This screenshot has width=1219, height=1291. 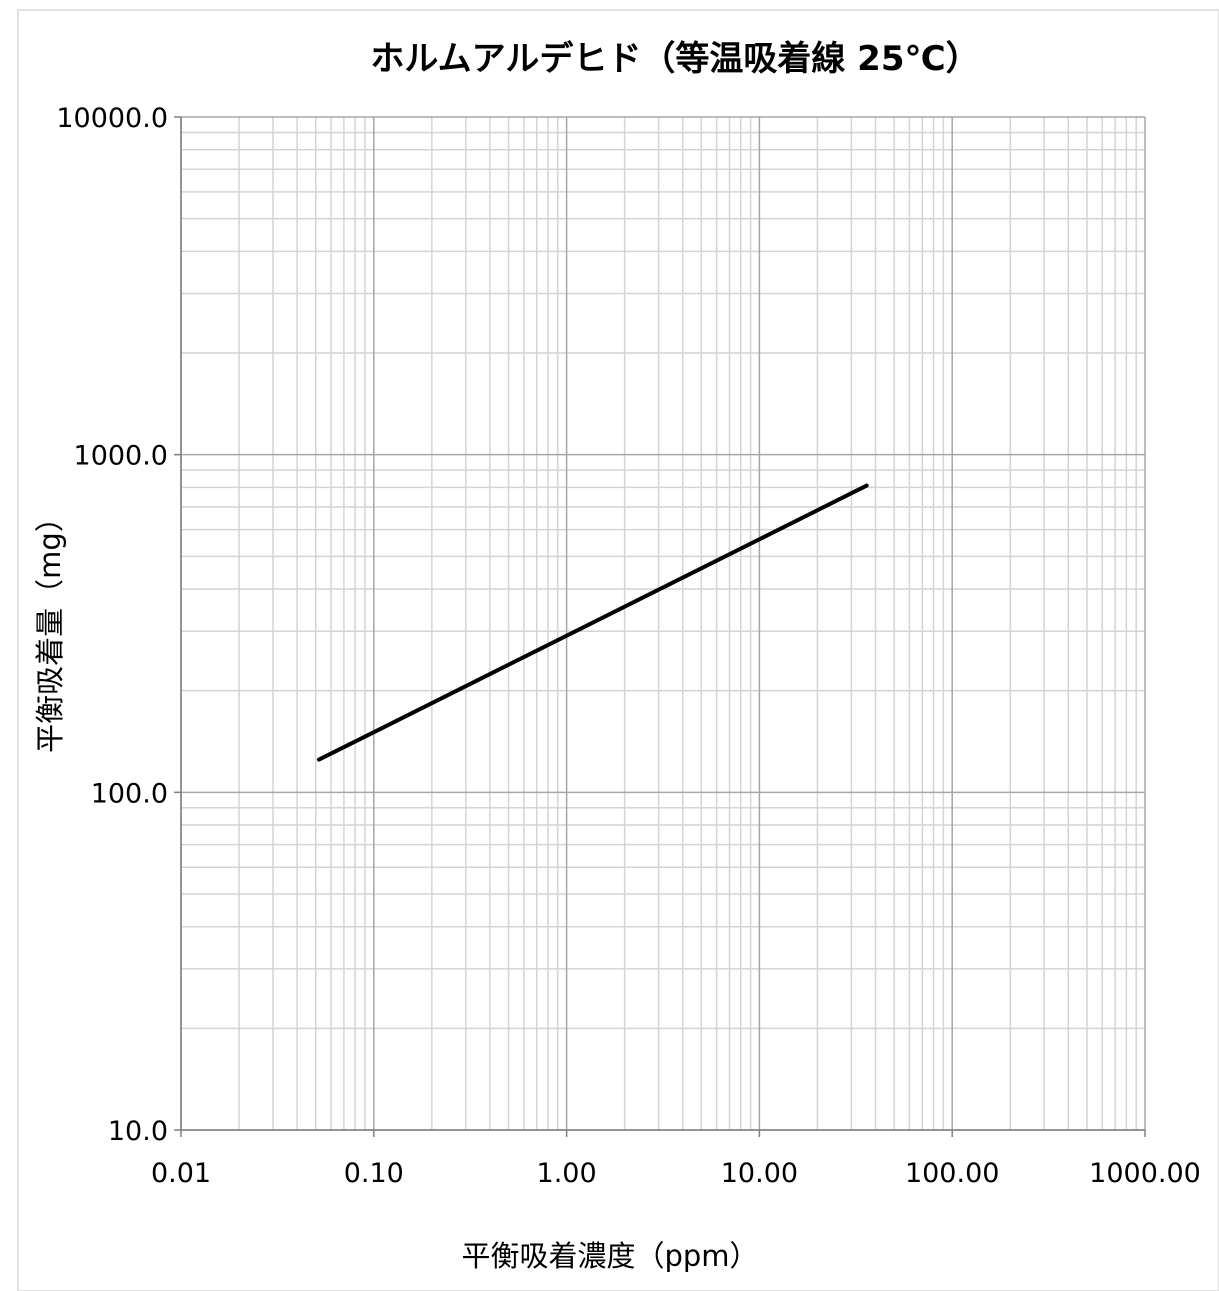 I want to click on series-line, so click(x=593, y=622).